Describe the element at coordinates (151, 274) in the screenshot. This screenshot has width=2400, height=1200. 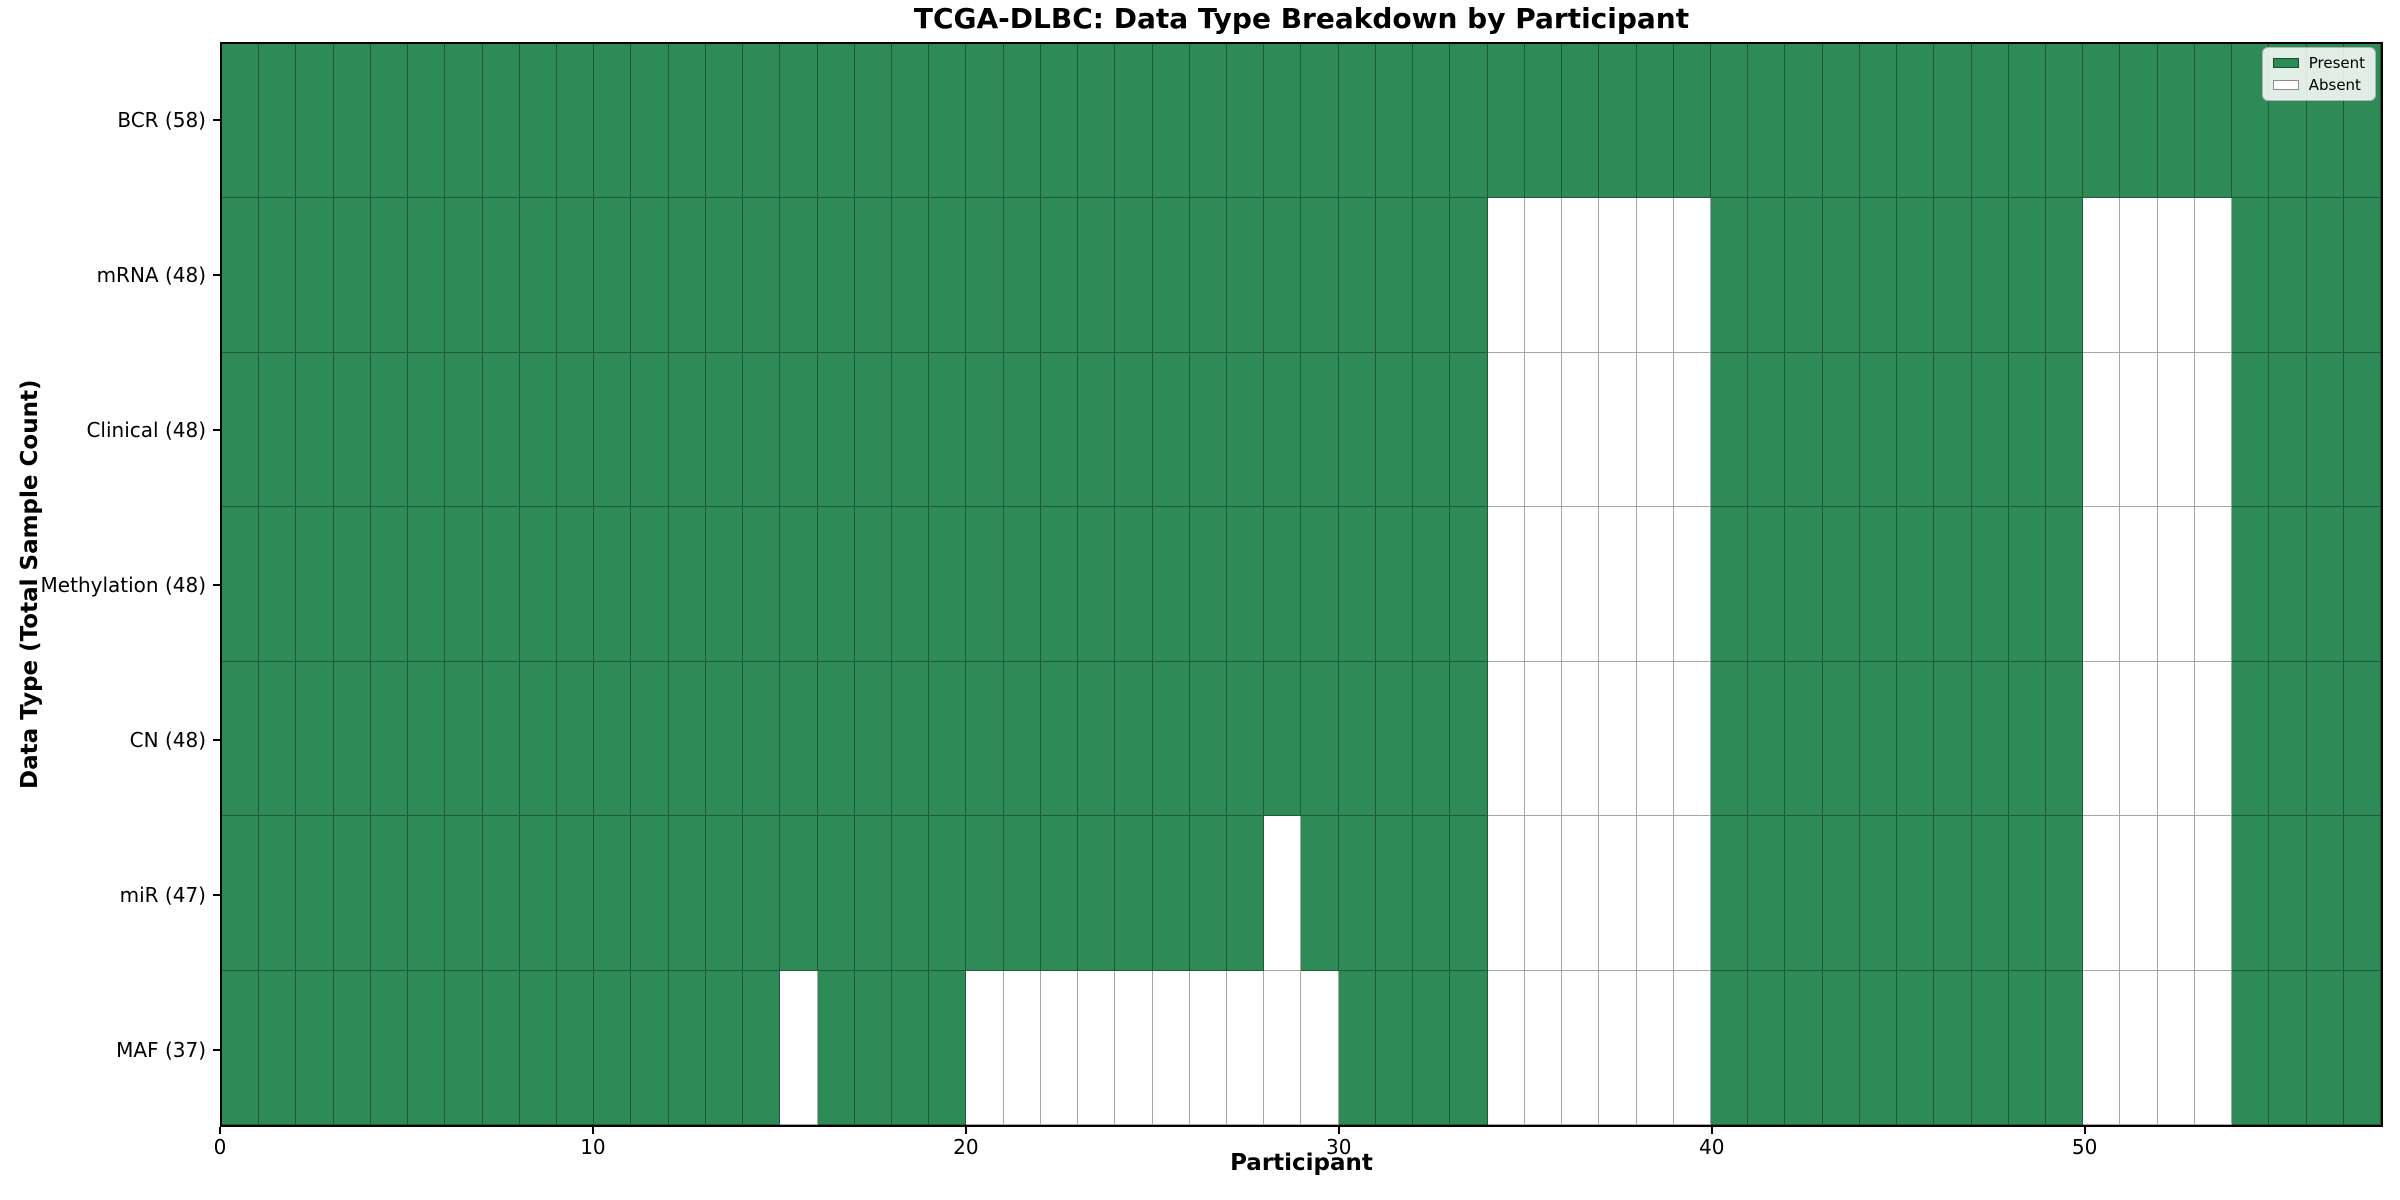
I see `y-tick-label: mRNA (48)` at that location.